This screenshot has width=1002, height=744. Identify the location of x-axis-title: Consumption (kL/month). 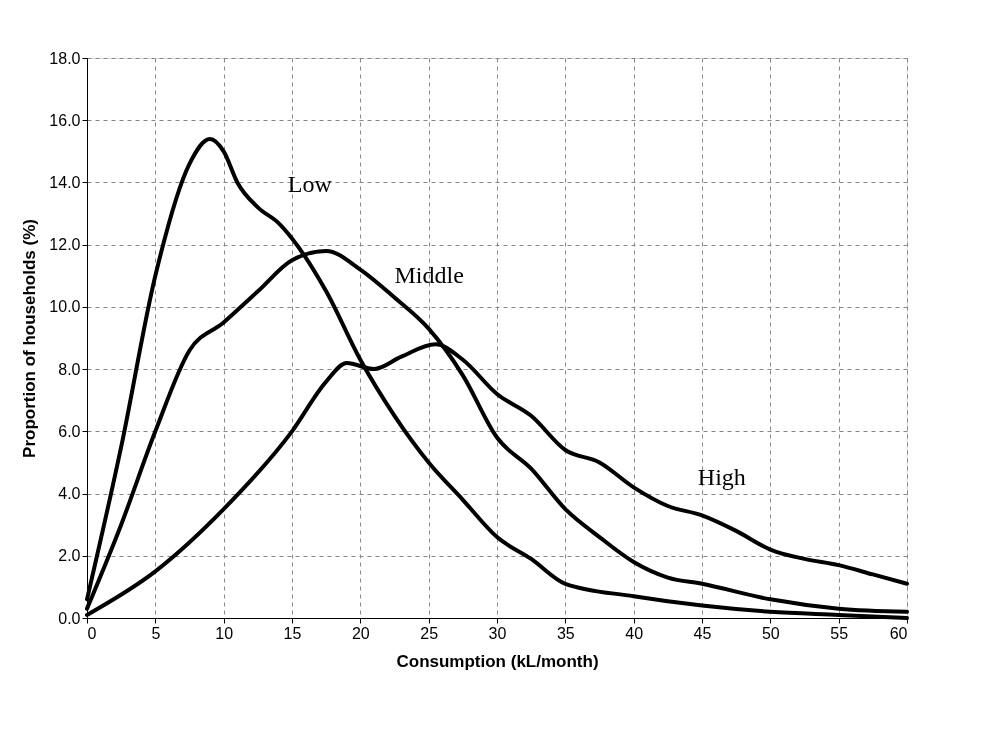
(497, 661).